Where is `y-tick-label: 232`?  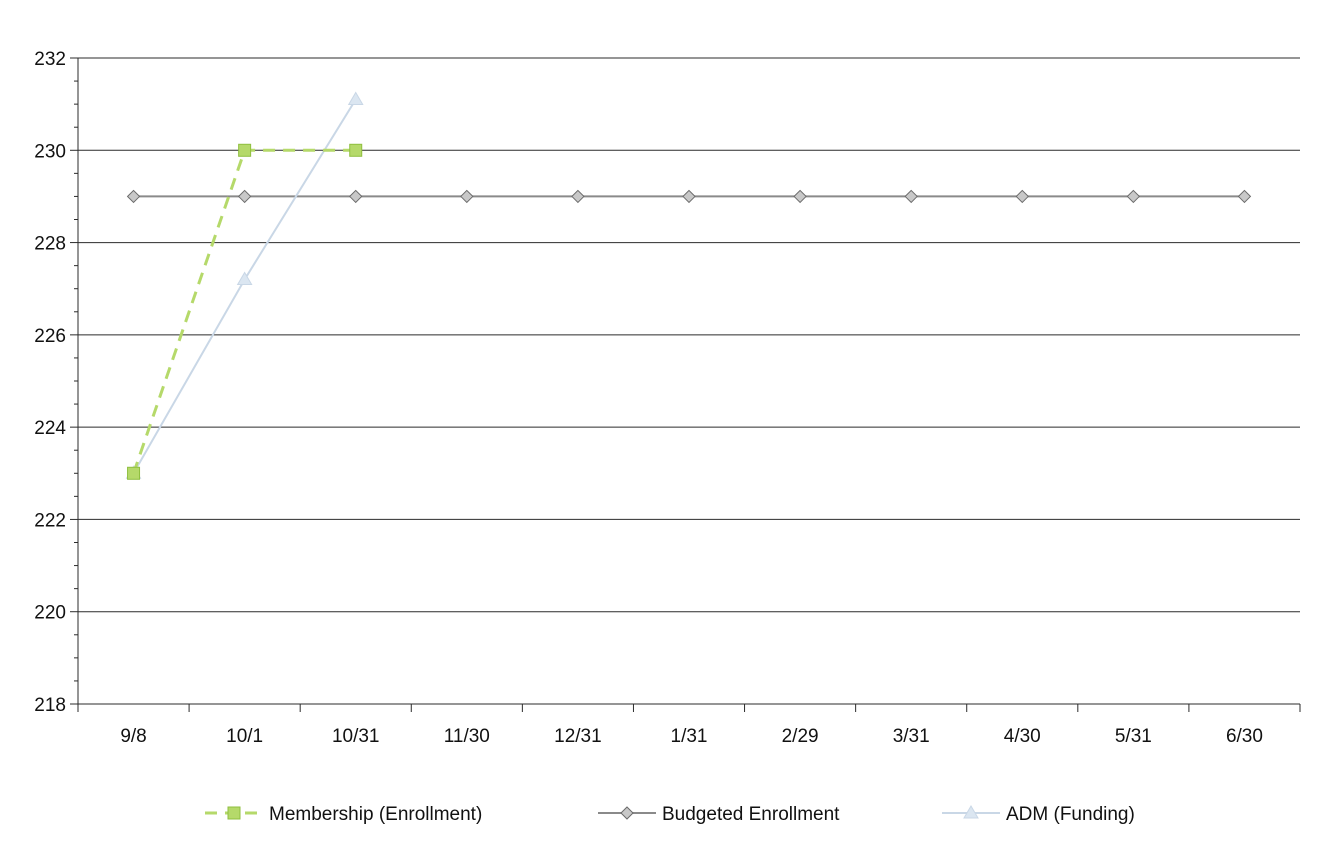
y-tick-label: 232 is located at coordinates (50, 59).